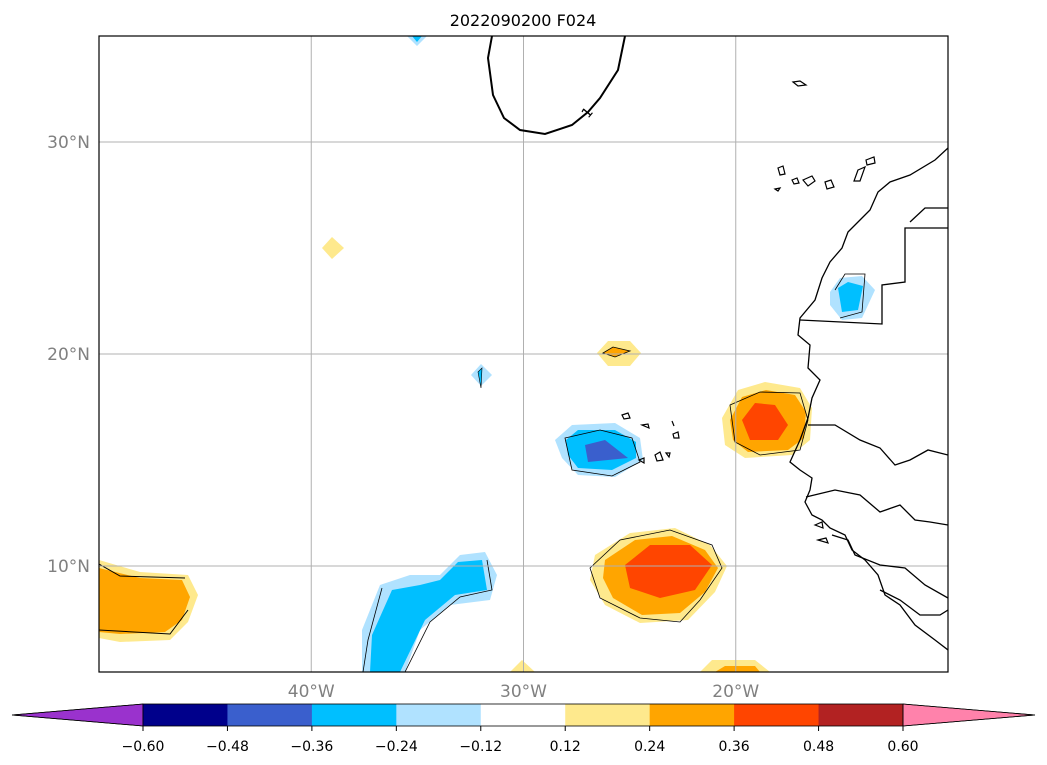 Image resolution: width=1047 pixels, height=765 pixels. I want to click on chart-title: 2022090200 F024, so click(523, 20).